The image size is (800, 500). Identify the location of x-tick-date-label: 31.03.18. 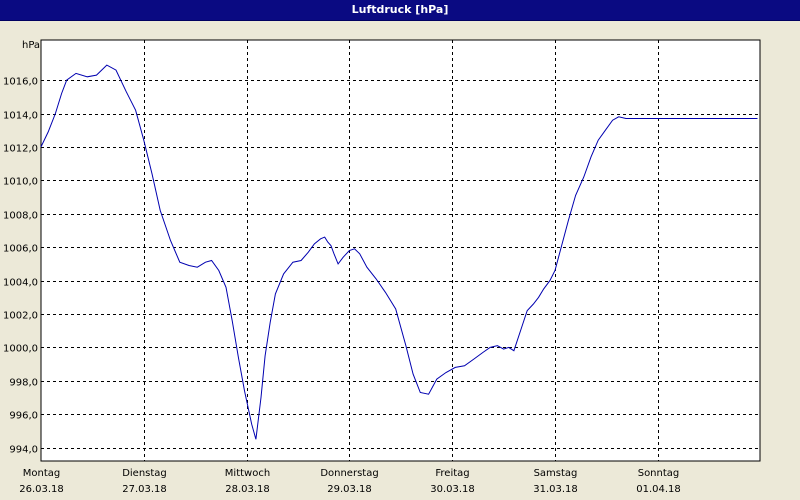
(555, 489).